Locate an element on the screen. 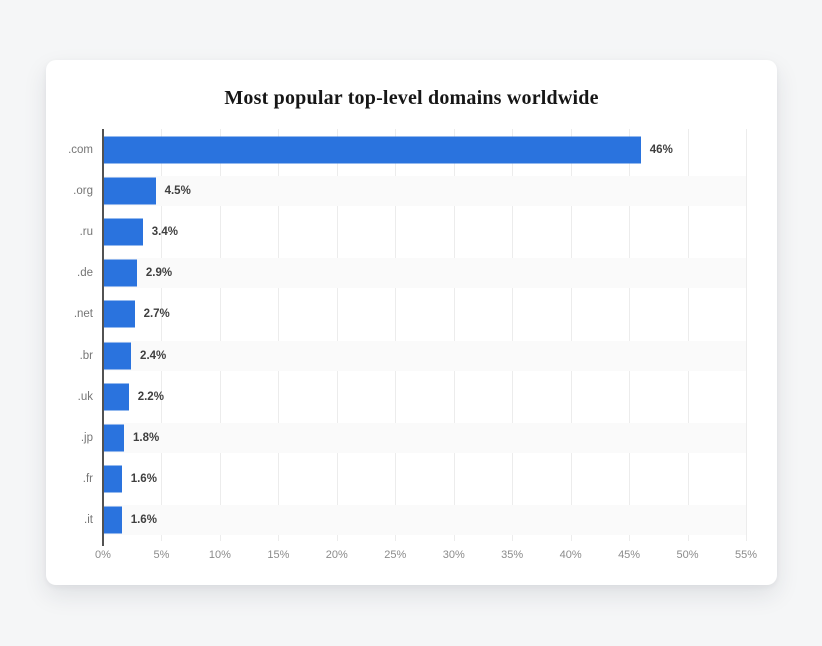 This screenshot has width=822, height=646. category-label-net: .net is located at coordinates (83, 314).